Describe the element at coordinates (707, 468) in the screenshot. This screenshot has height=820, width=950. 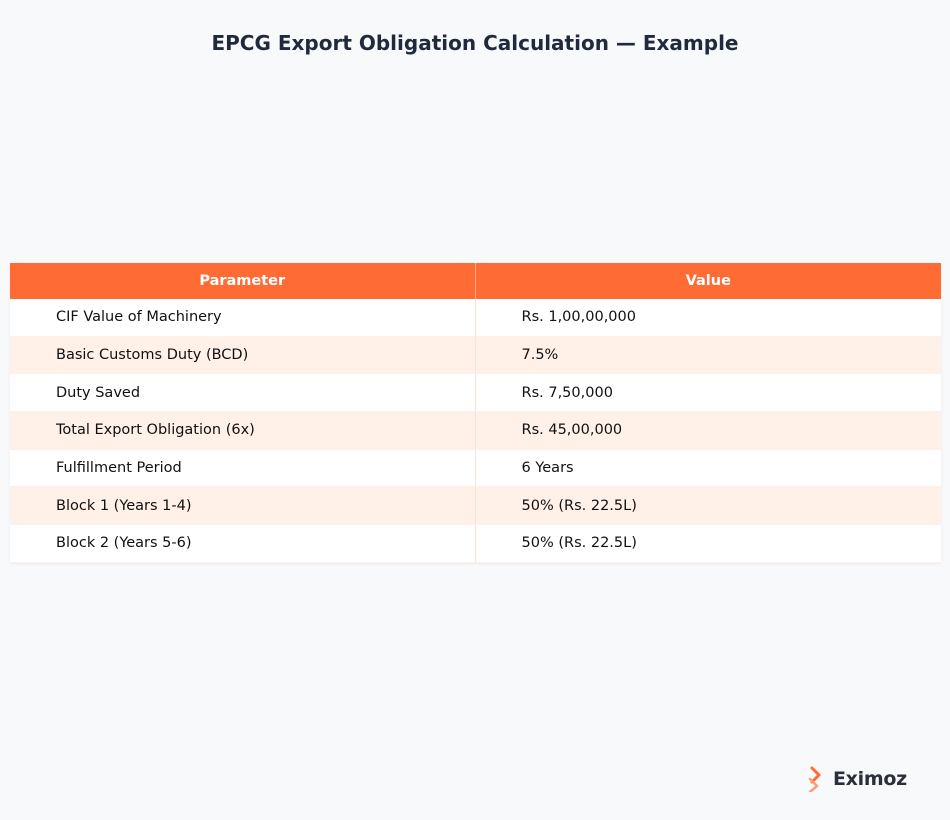
I see `value-cell: 6 Years` at that location.